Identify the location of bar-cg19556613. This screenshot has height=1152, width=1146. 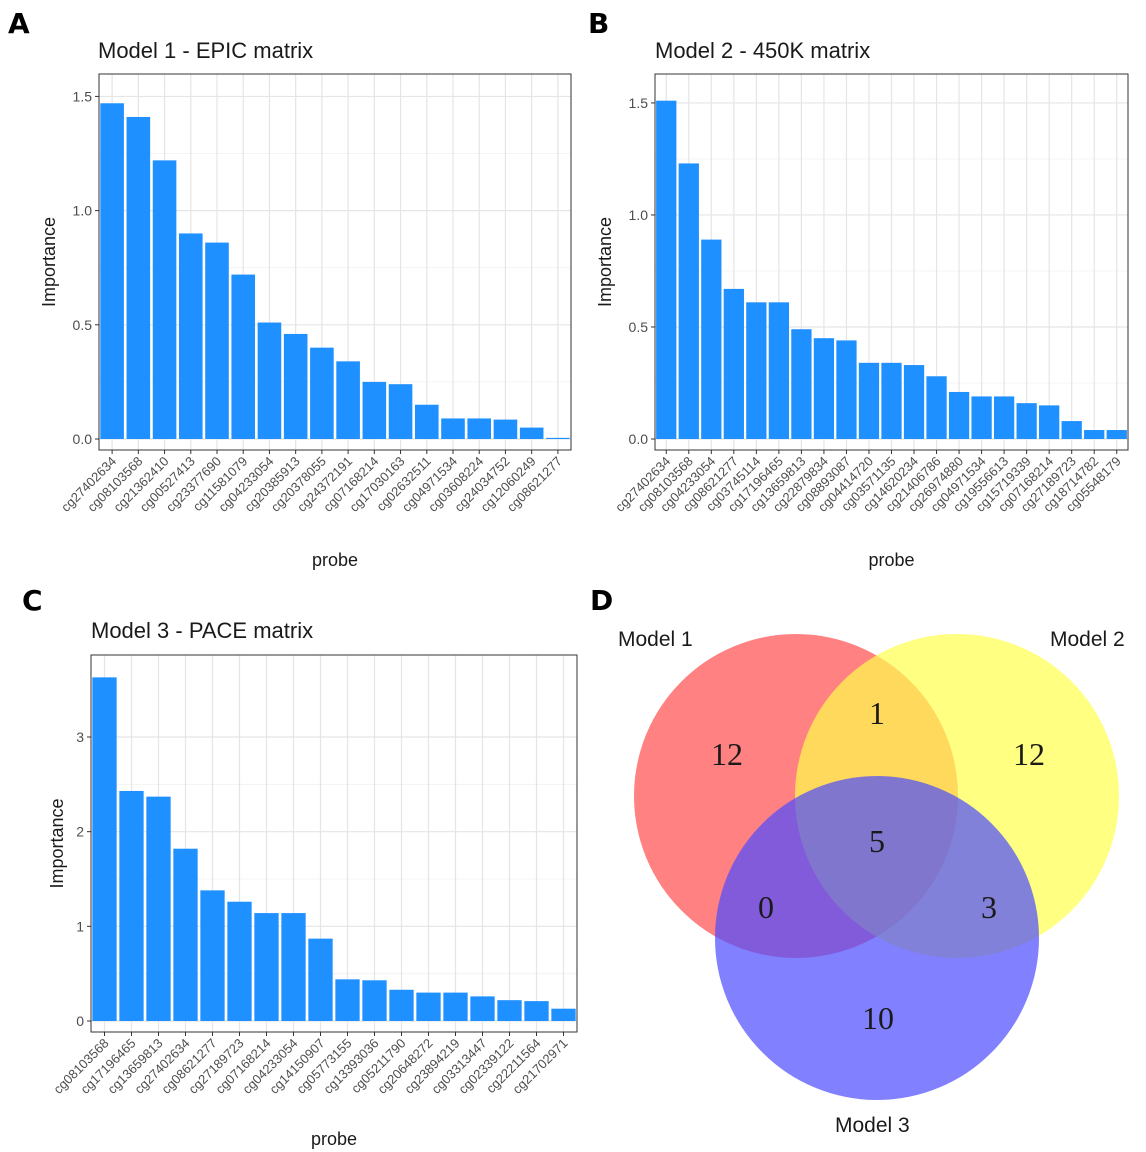
(1004, 417).